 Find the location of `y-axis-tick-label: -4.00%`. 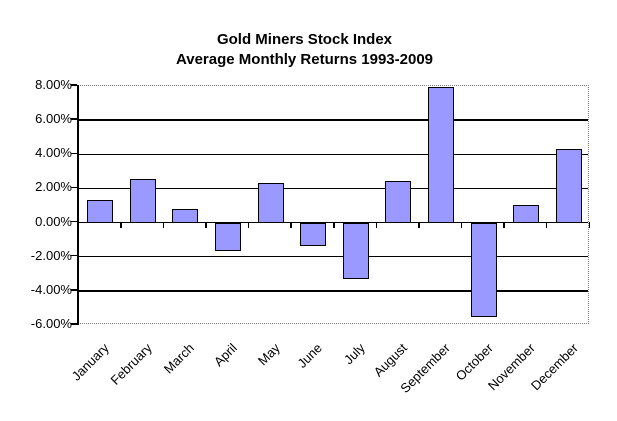

y-axis-tick-label: -4.00% is located at coordinates (51, 289).